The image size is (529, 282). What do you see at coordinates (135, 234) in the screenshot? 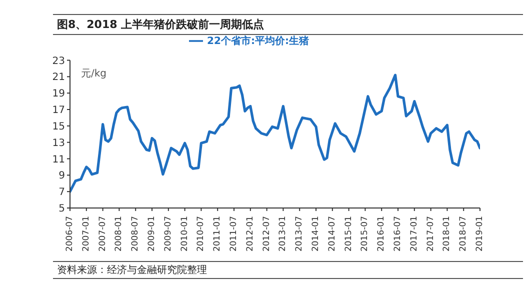
I see `x-tick-label: 2008-07` at bounding box center [135, 234].